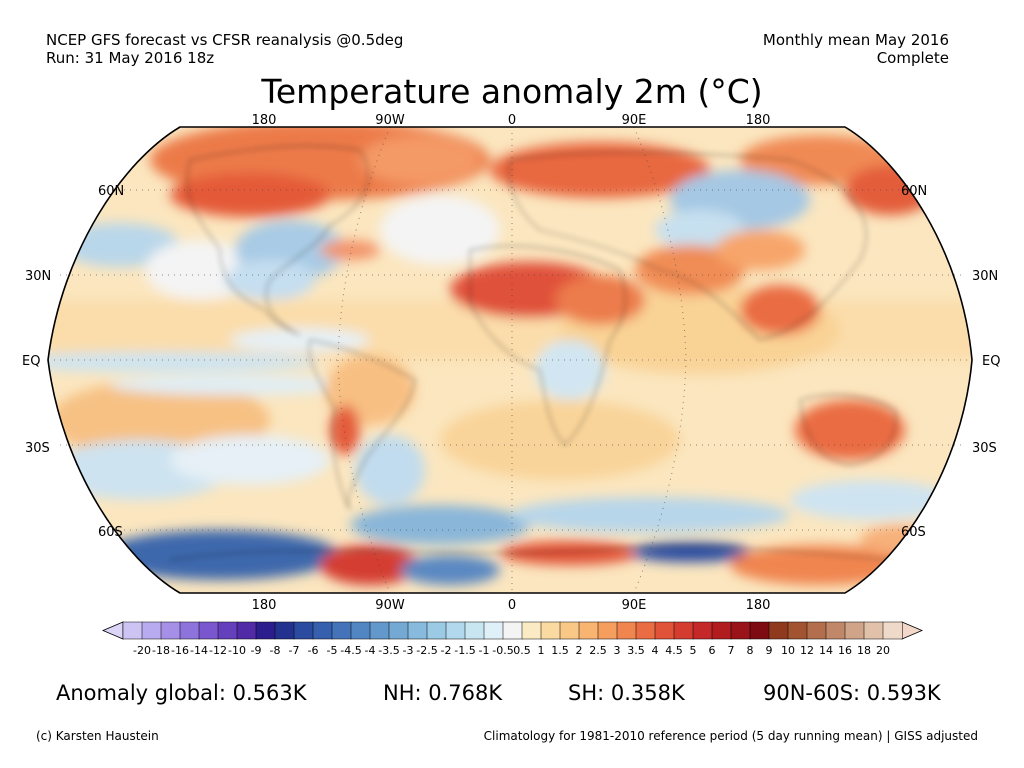  What do you see at coordinates (180, 650) in the screenshot?
I see `colorbar-tick-label: -16` at bounding box center [180, 650].